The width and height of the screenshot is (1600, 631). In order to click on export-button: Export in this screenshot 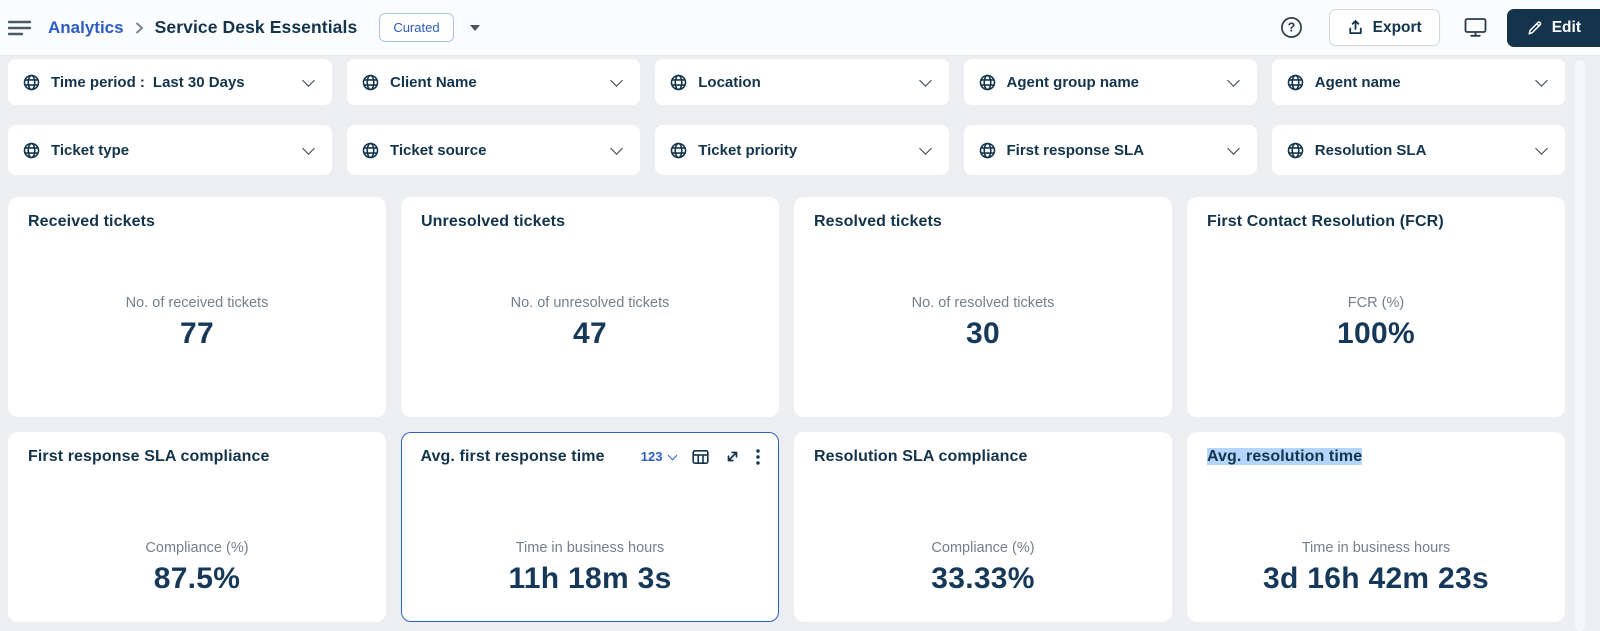, I will do `click(1384, 27)`.